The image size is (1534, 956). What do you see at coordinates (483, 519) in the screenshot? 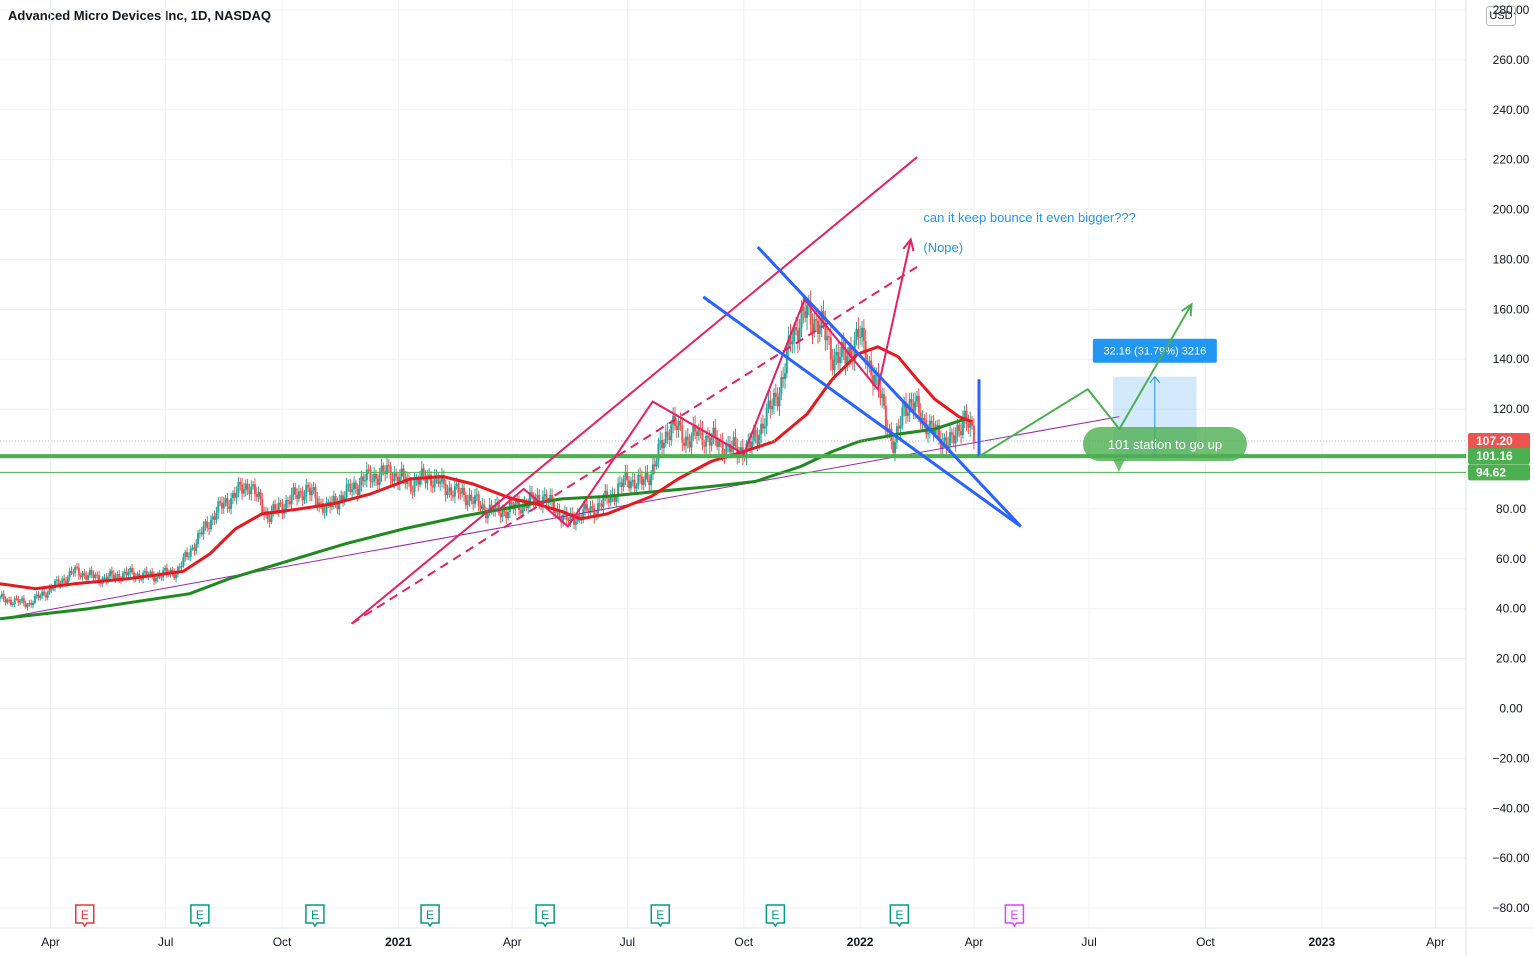
I see `slow-moving-average` at bounding box center [483, 519].